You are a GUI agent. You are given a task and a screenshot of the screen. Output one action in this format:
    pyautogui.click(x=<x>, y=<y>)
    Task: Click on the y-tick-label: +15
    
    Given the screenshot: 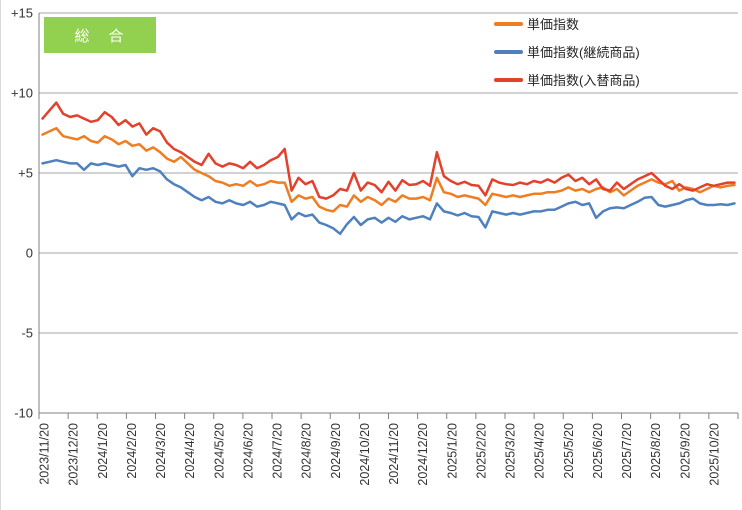 What is the action you would take?
    pyautogui.click(x=22, y=13)
    